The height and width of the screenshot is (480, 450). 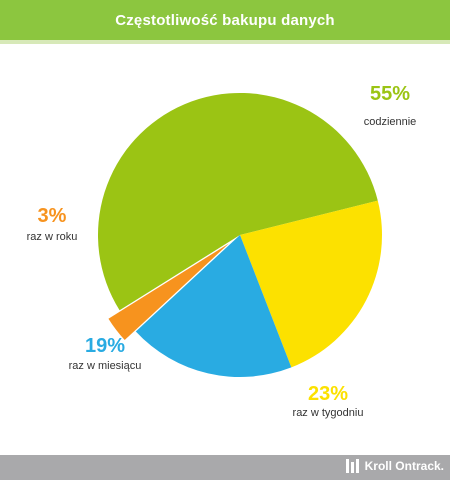 I want to click on chart-title: Częstotliwość bakupu danych, so click(x=225, y=20).